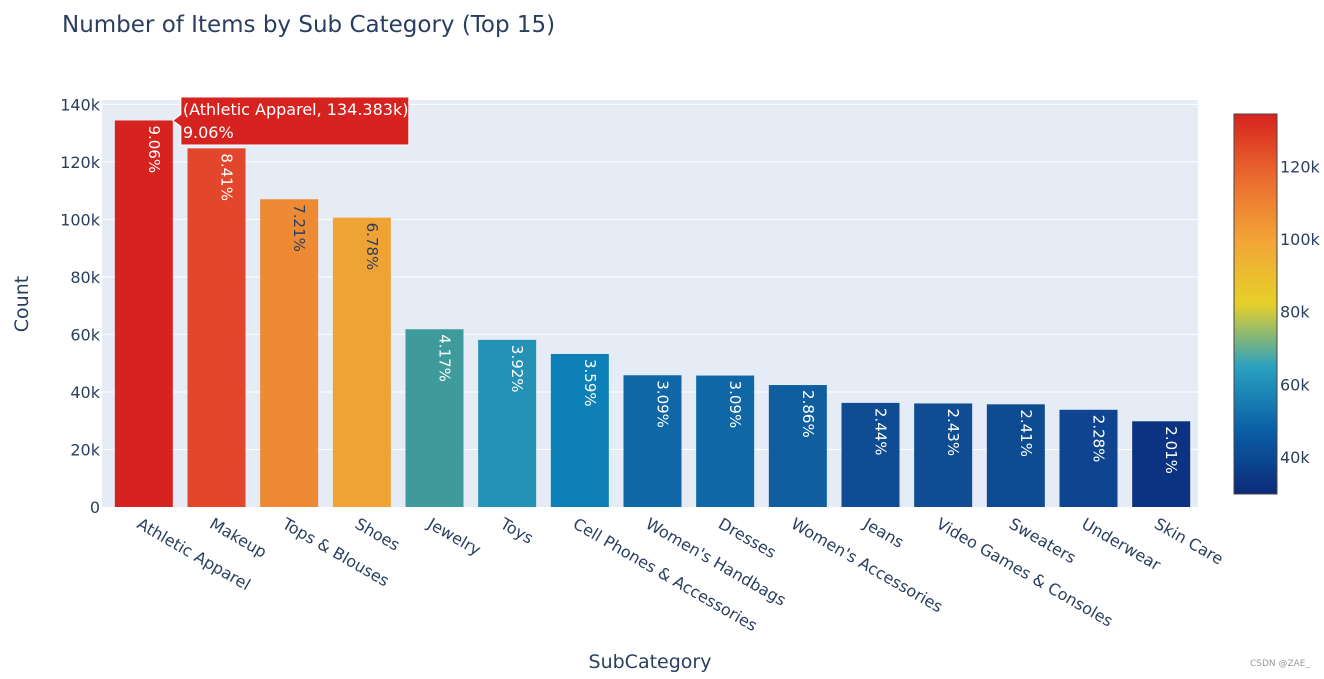  I want to click on bar-data-label: 3.59%, so click(590, 383).